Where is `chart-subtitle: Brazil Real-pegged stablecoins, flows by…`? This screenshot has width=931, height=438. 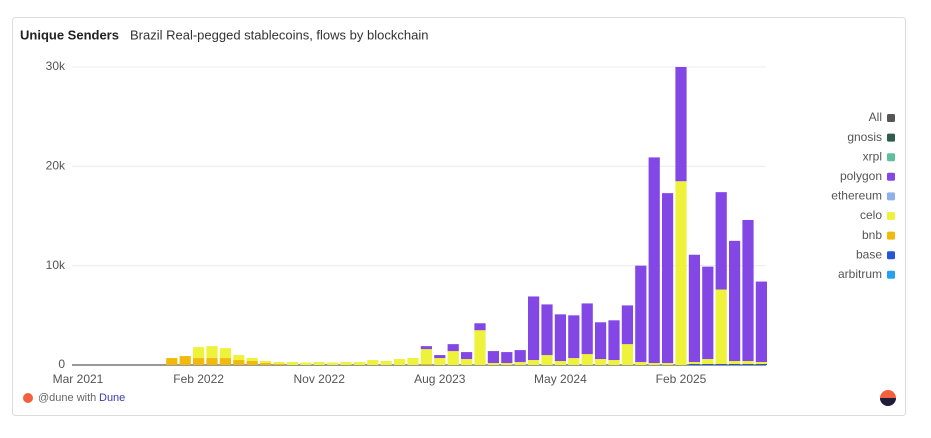 chart-subtitle: Brazil Real-pegged stablecoins, flows by… is located at coordinates (279, 34).